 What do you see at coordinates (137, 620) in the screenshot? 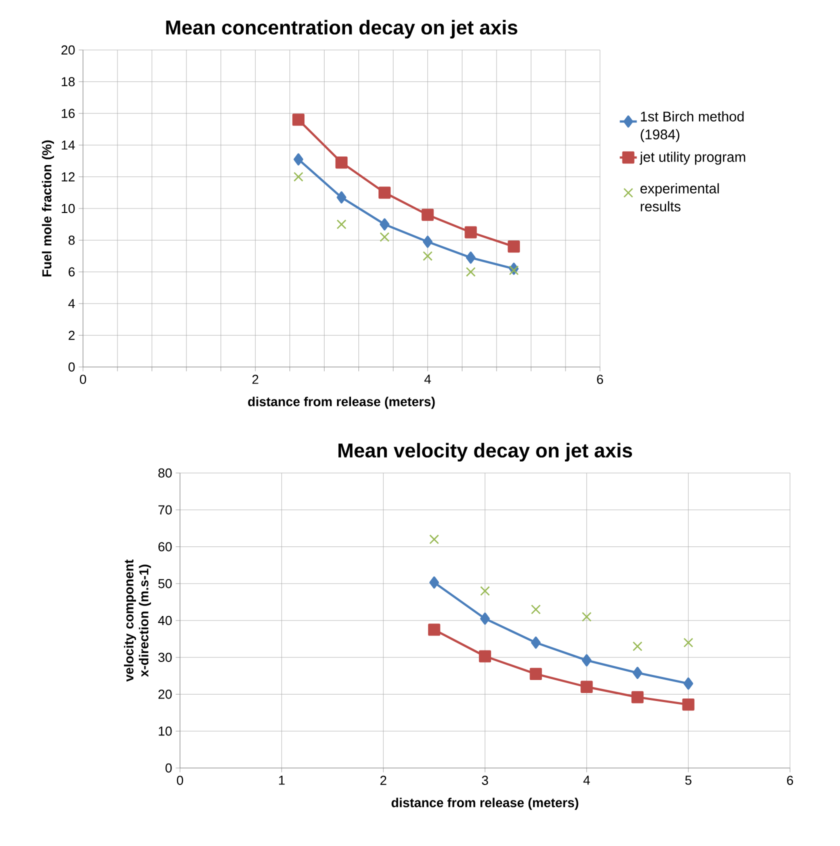
I see `y-axis-title: velocity component x-direction (m.s-1)` at bounding box center [137, 620].